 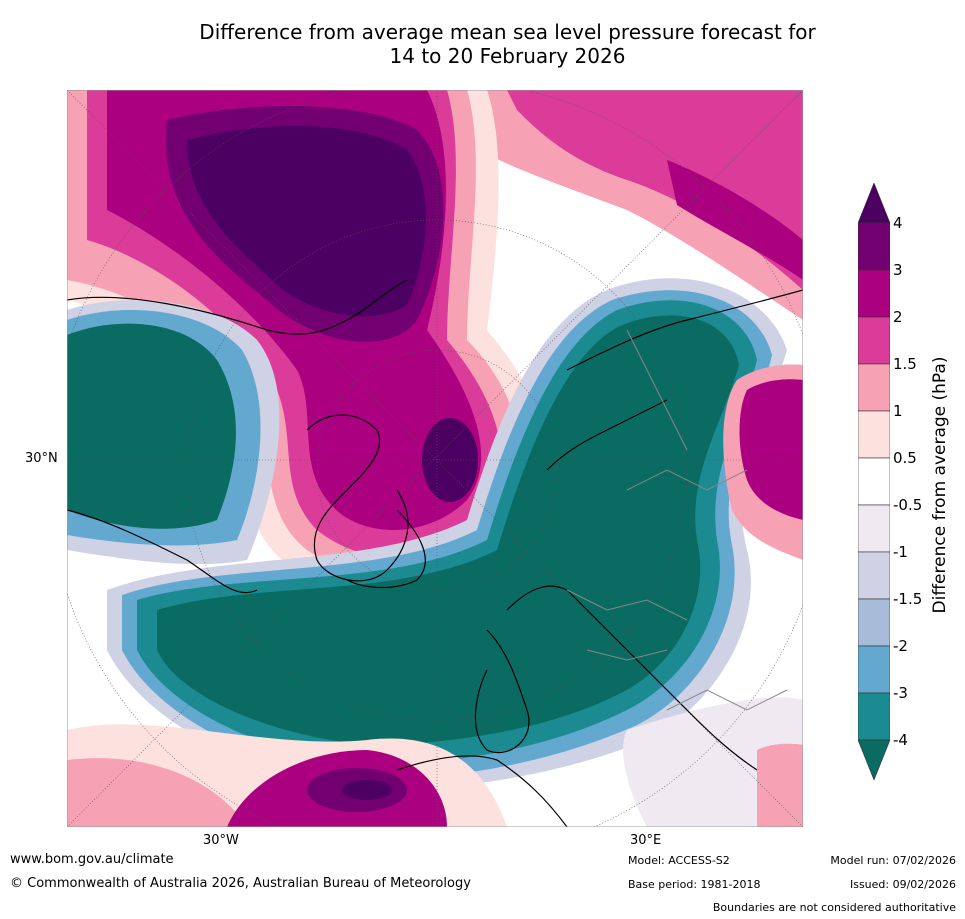 What do you see at coordinates (900, 693) in the screenshot?
I see `colorbar-tick: -3` at bounding box center [900, 693].